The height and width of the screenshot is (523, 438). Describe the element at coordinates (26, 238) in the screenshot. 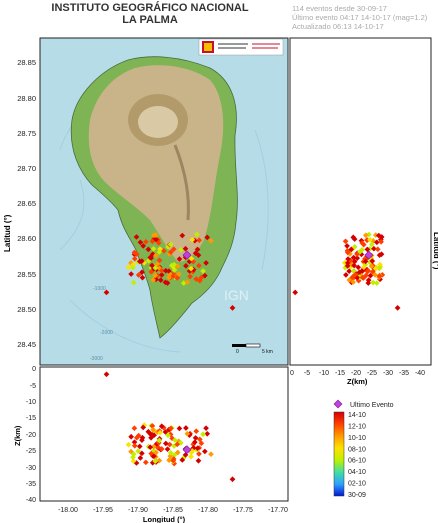

I see `lat-tick: 28.60` at that location.